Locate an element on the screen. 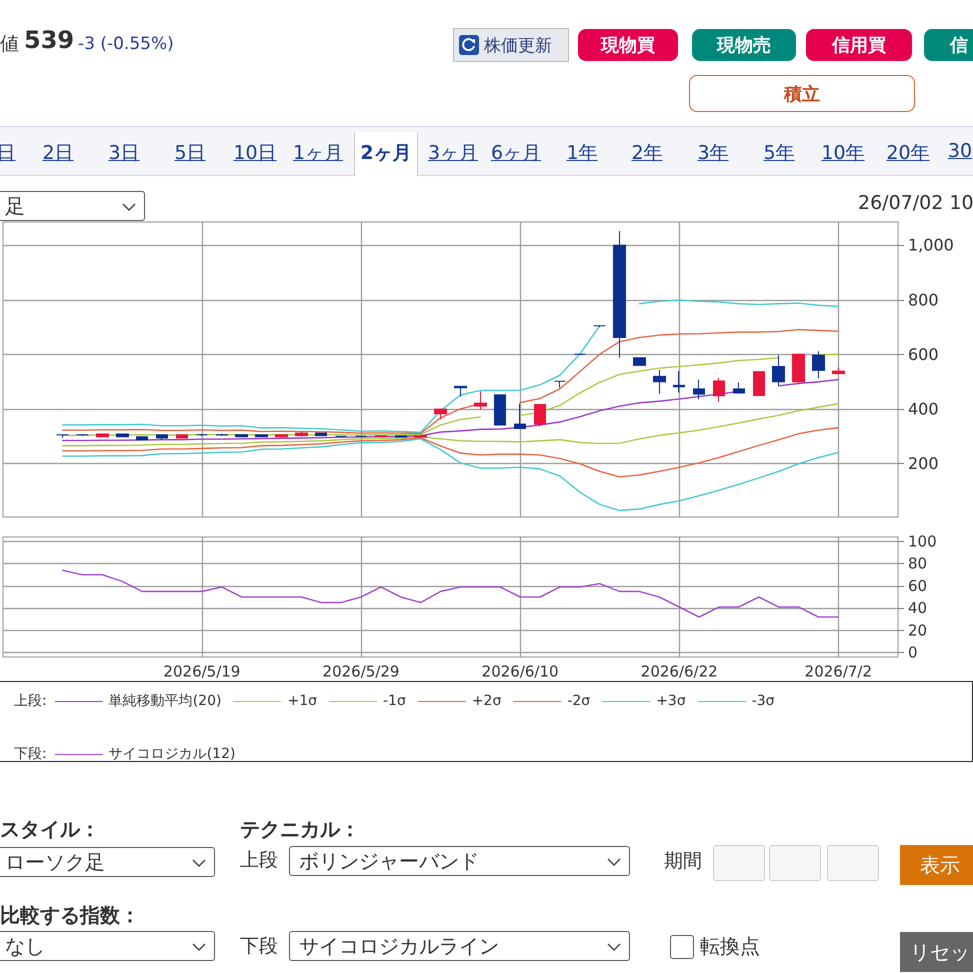 This screenshot has width=973, height=973. text: 5日 is located at coordinates (190, 153).